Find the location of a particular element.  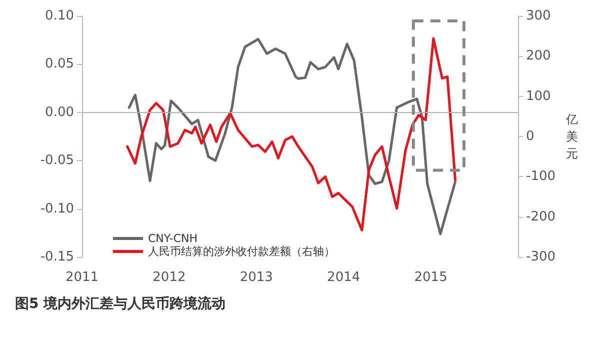

x-tick-label: 2013 is located at coordinates (256, 277).